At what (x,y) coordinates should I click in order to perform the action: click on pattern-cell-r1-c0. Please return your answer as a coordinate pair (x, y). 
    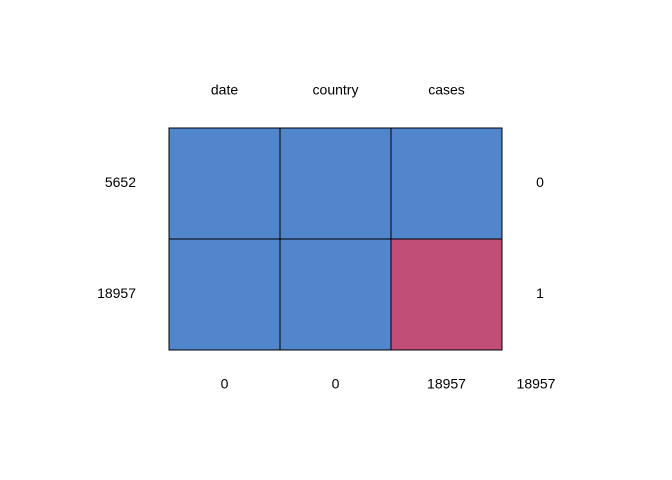
    Looking at the image, I should click on (224, 294).